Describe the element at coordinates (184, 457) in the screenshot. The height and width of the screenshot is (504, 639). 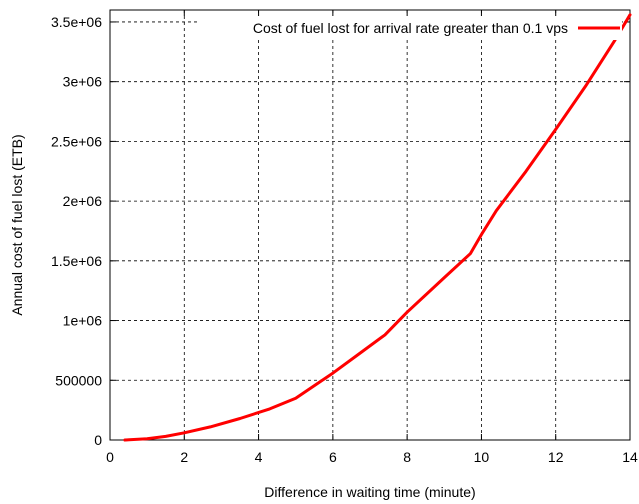
I see `x-tick-label: 2` at that location.